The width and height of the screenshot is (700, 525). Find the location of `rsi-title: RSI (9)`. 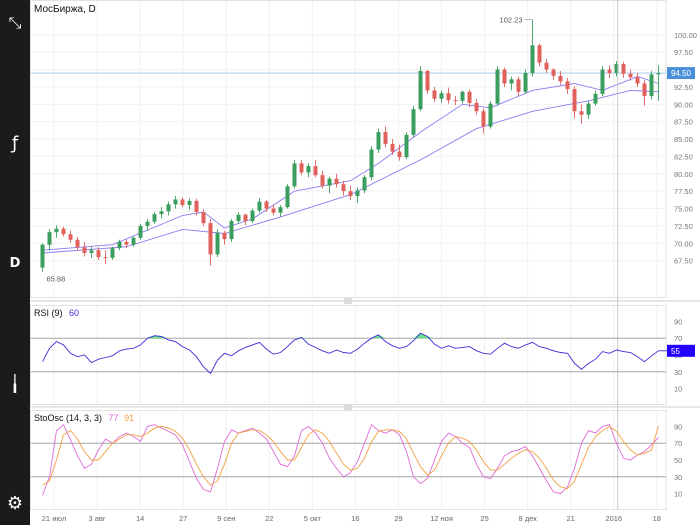

rsi-title: RSI (9) is located at coordinates (48, 313).